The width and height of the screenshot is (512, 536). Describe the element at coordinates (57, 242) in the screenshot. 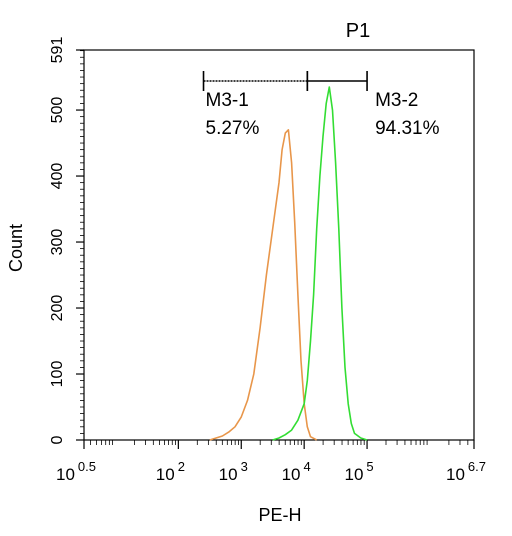

I see `y-tick-label: 300` at that location.